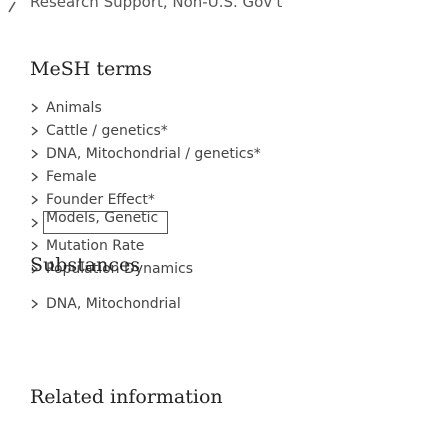 This screenshot has width=448, height=448. Describe the element at coordinates (153, 154) in the screenshot. I see `term-text: DNA, Mitochondrial / genetics*` at that location.